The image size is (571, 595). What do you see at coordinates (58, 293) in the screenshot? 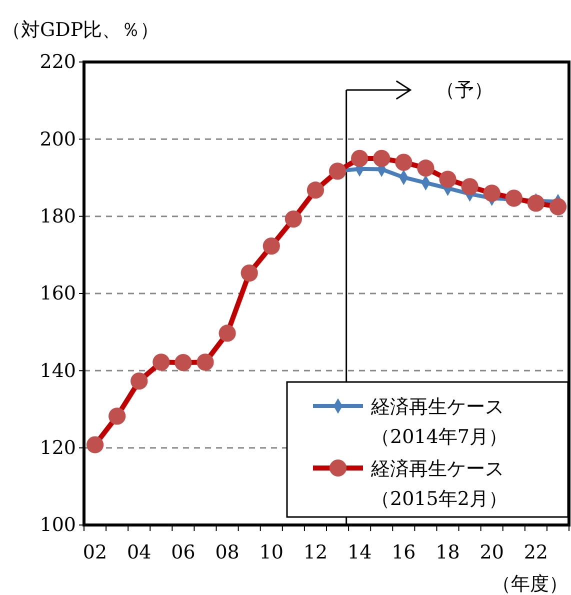
I see `y-tick-label: 160` at bounding box center [58, 293].